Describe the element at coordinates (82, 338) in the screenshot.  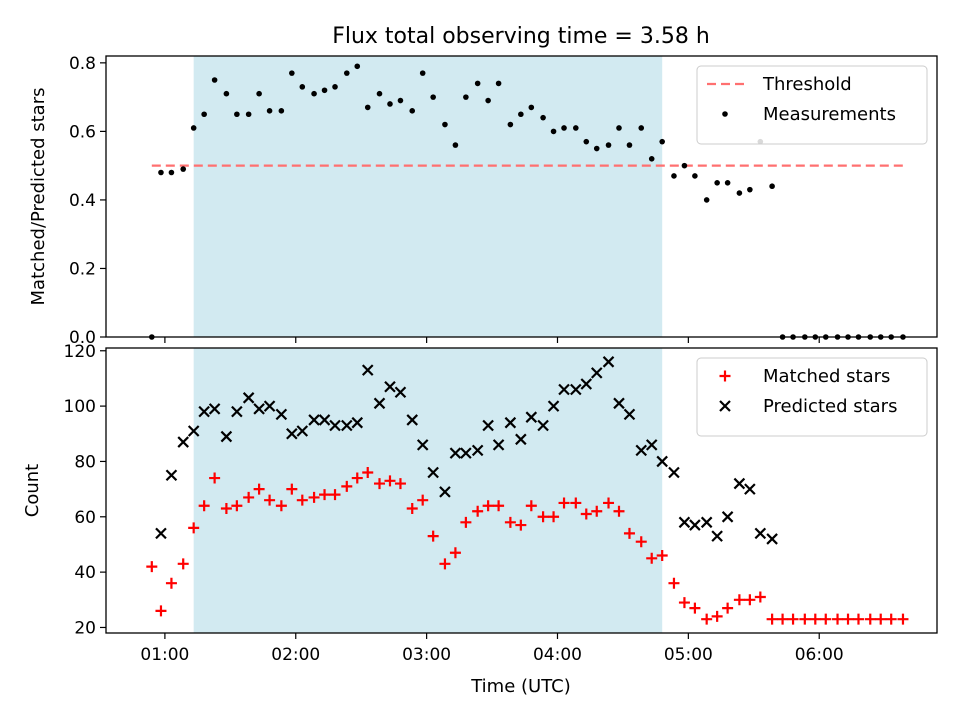
I see `y-tick-label: 0.0` at that location.